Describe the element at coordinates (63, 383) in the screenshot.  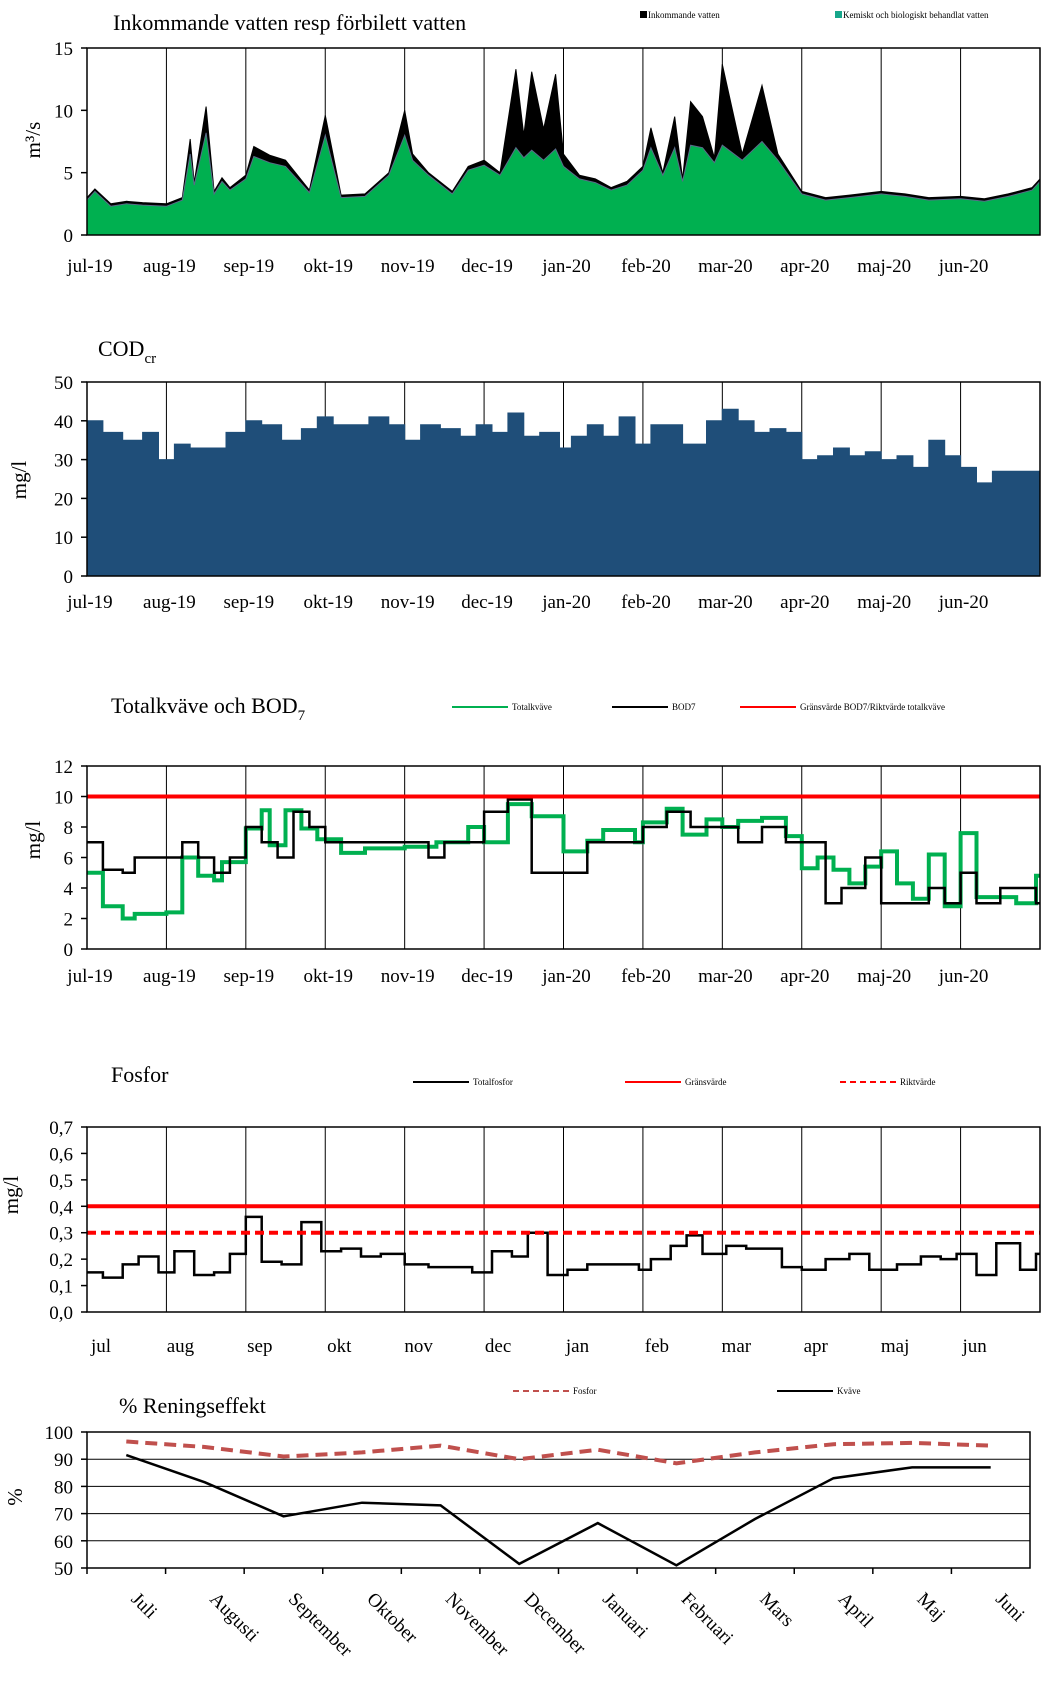
I see `y-tick-label: 50` at that location.